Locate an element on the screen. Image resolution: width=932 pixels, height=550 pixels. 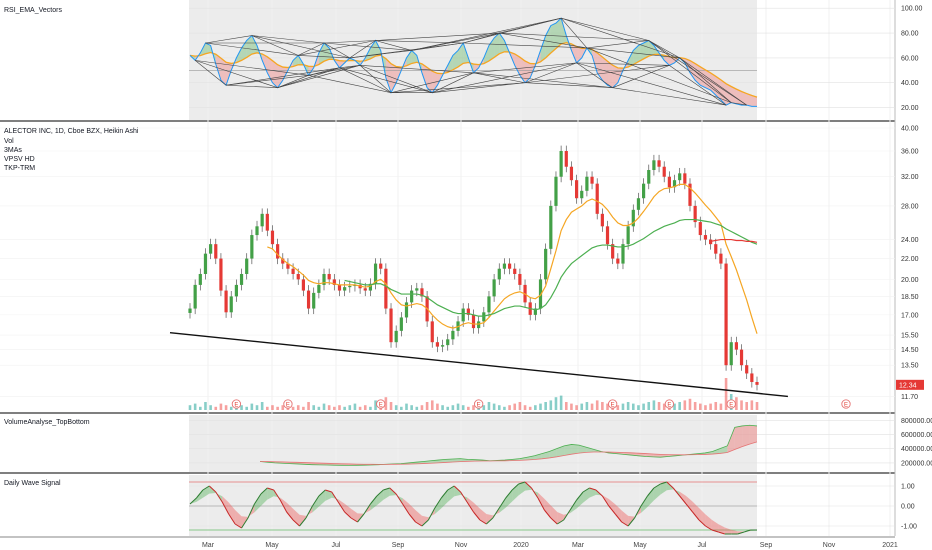
last-price-label: 12.34 is located at coordinates (908, 385).